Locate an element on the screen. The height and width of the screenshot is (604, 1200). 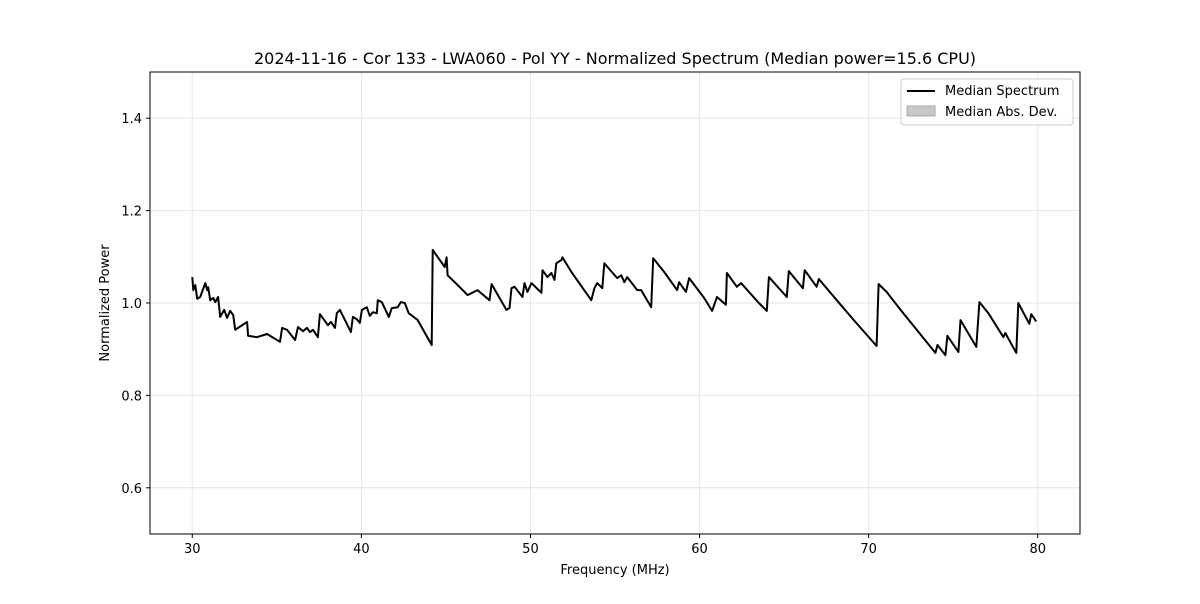
y-axis-label: Normalized Power is located at coordinates (105, 303).